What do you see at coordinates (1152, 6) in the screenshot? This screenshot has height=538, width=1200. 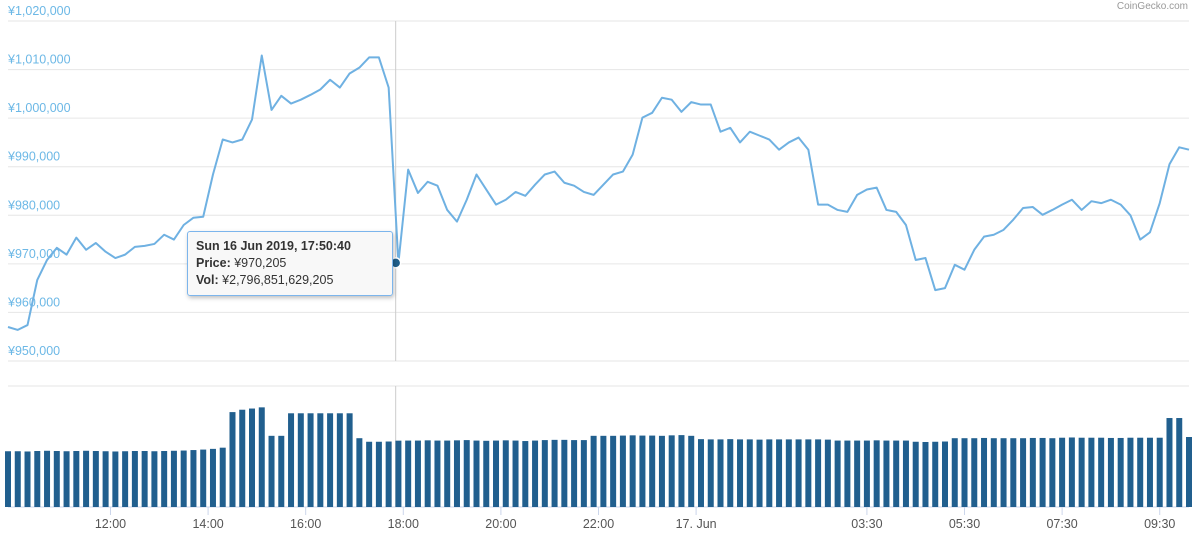 I see `credit: CoinGecko.com` at bounding box center [1152, 6].